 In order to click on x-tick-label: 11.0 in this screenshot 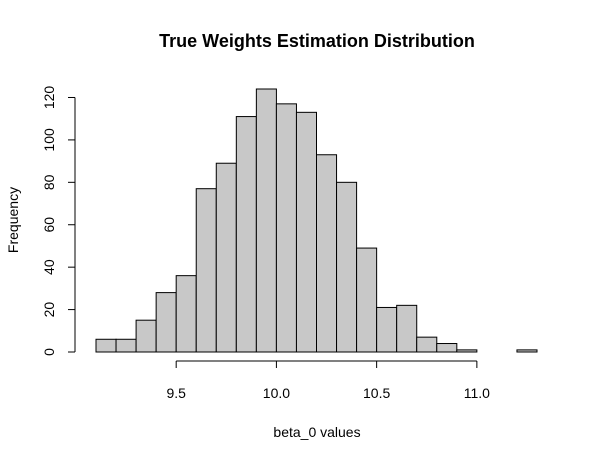, I will do `click(477, 393)`.